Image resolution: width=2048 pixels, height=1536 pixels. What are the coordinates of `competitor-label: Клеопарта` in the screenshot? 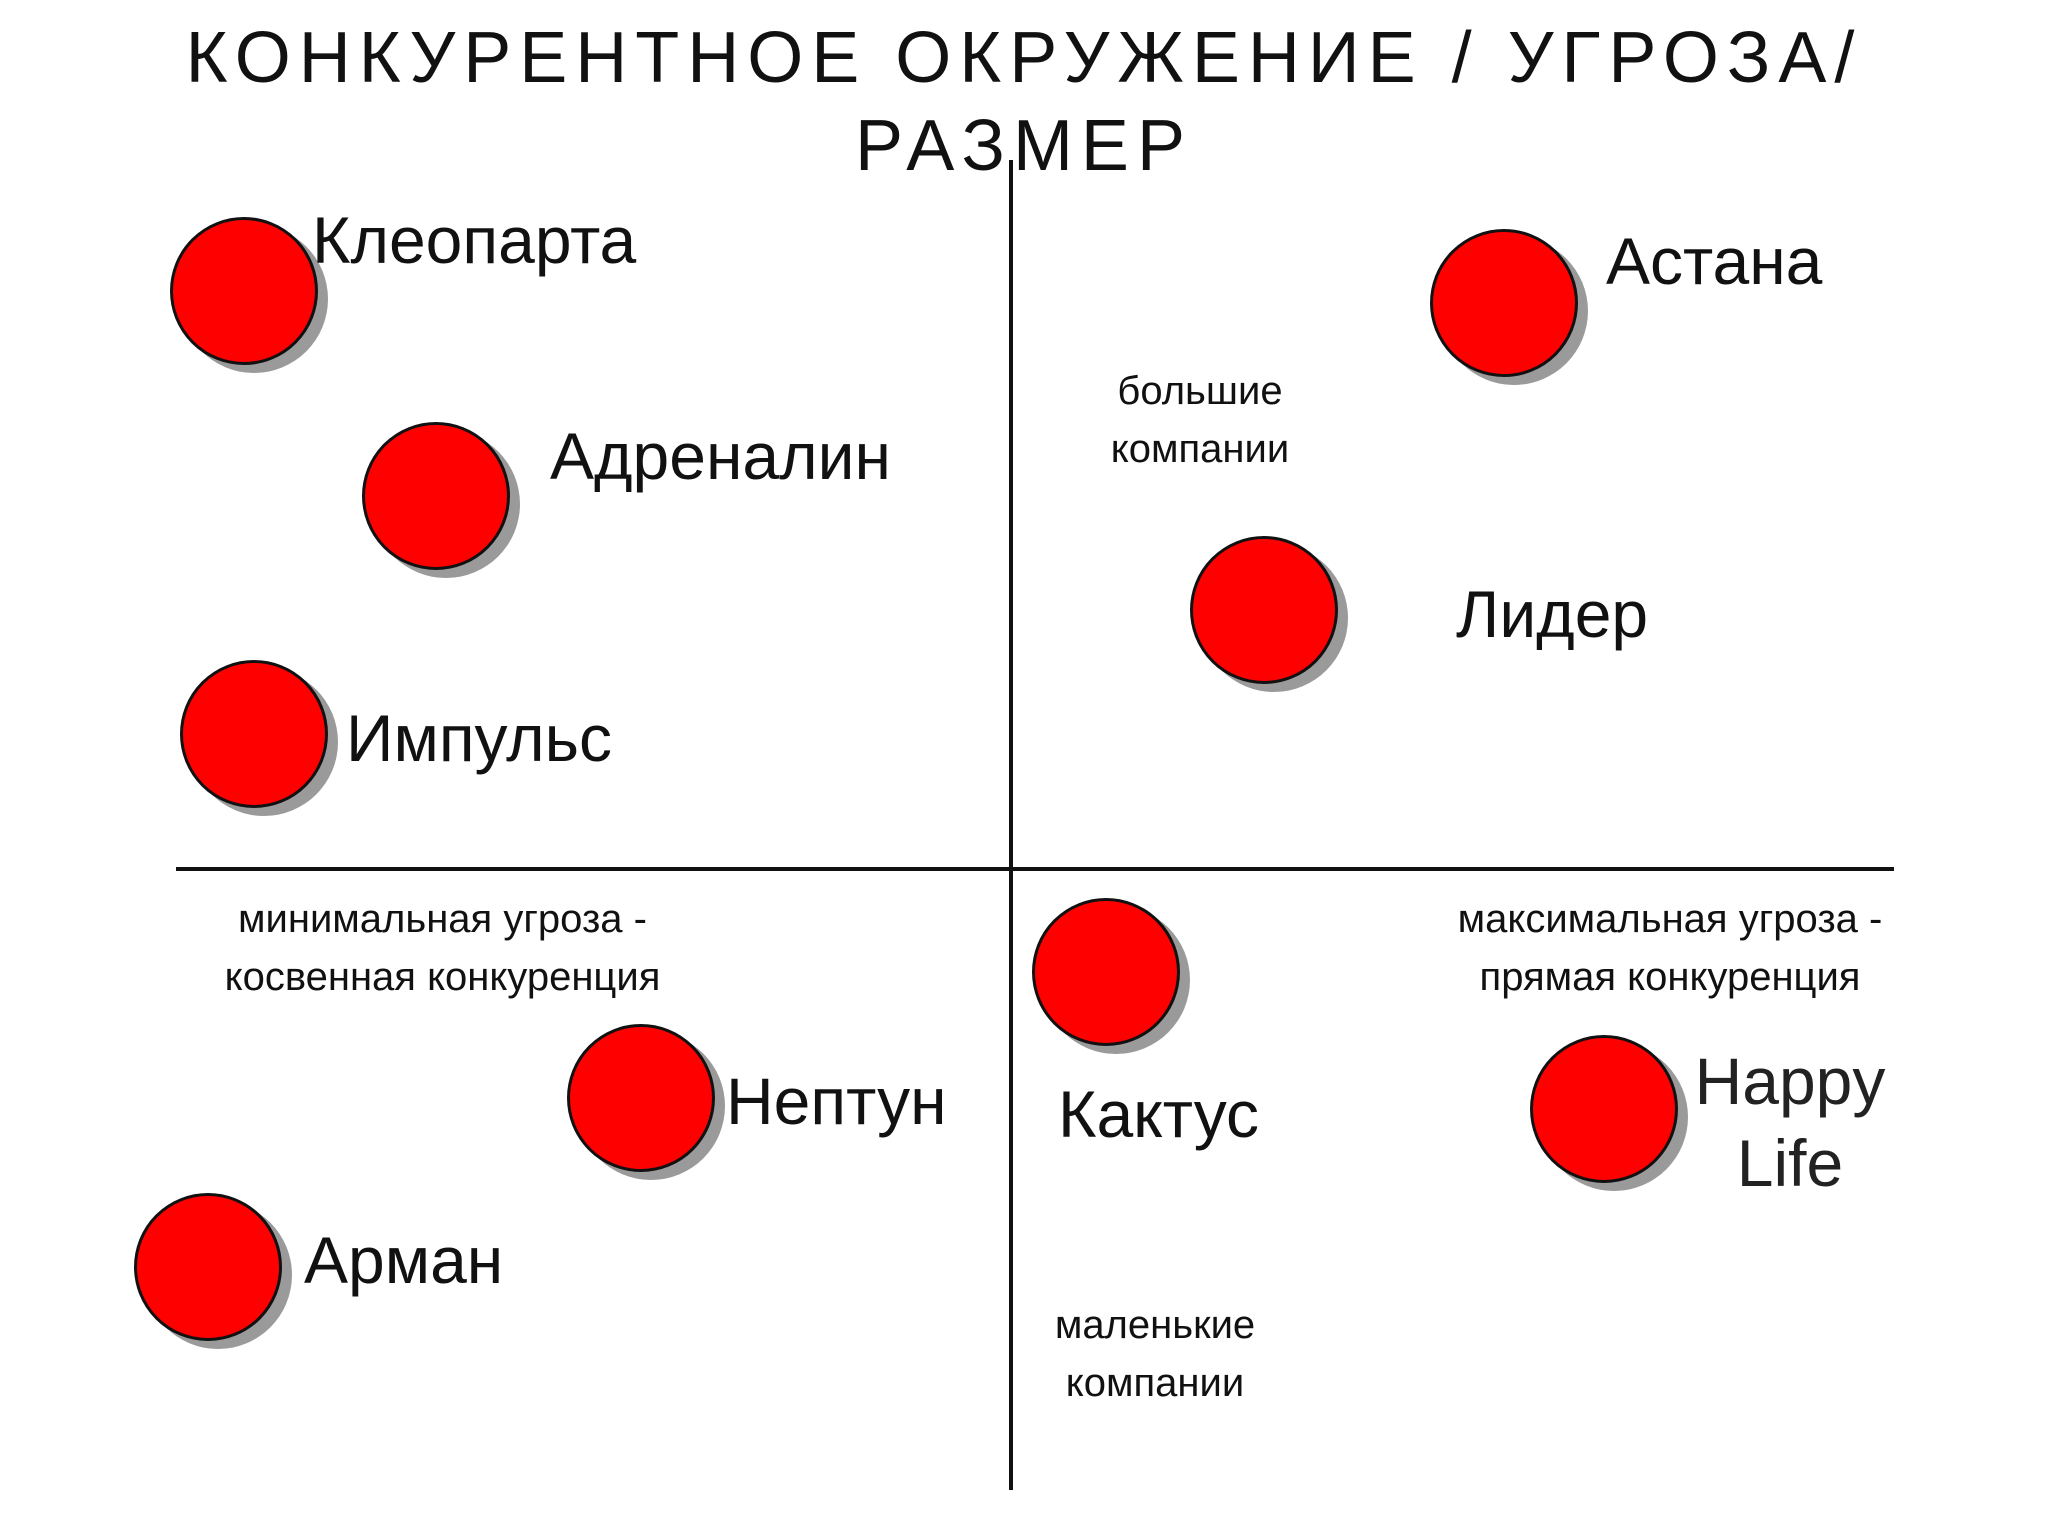 It's located at (474, 240).